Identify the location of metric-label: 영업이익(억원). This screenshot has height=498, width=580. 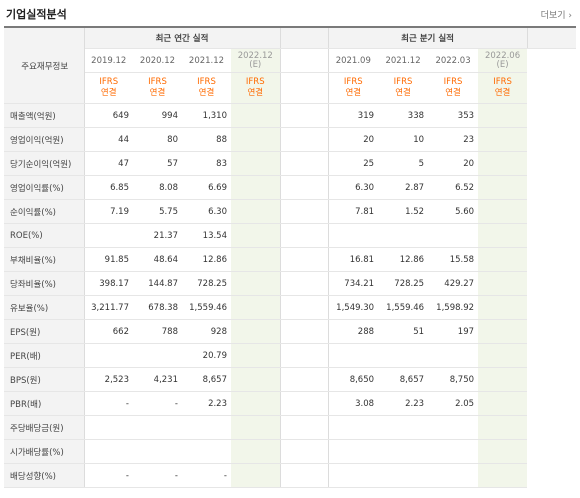
(44, 139).